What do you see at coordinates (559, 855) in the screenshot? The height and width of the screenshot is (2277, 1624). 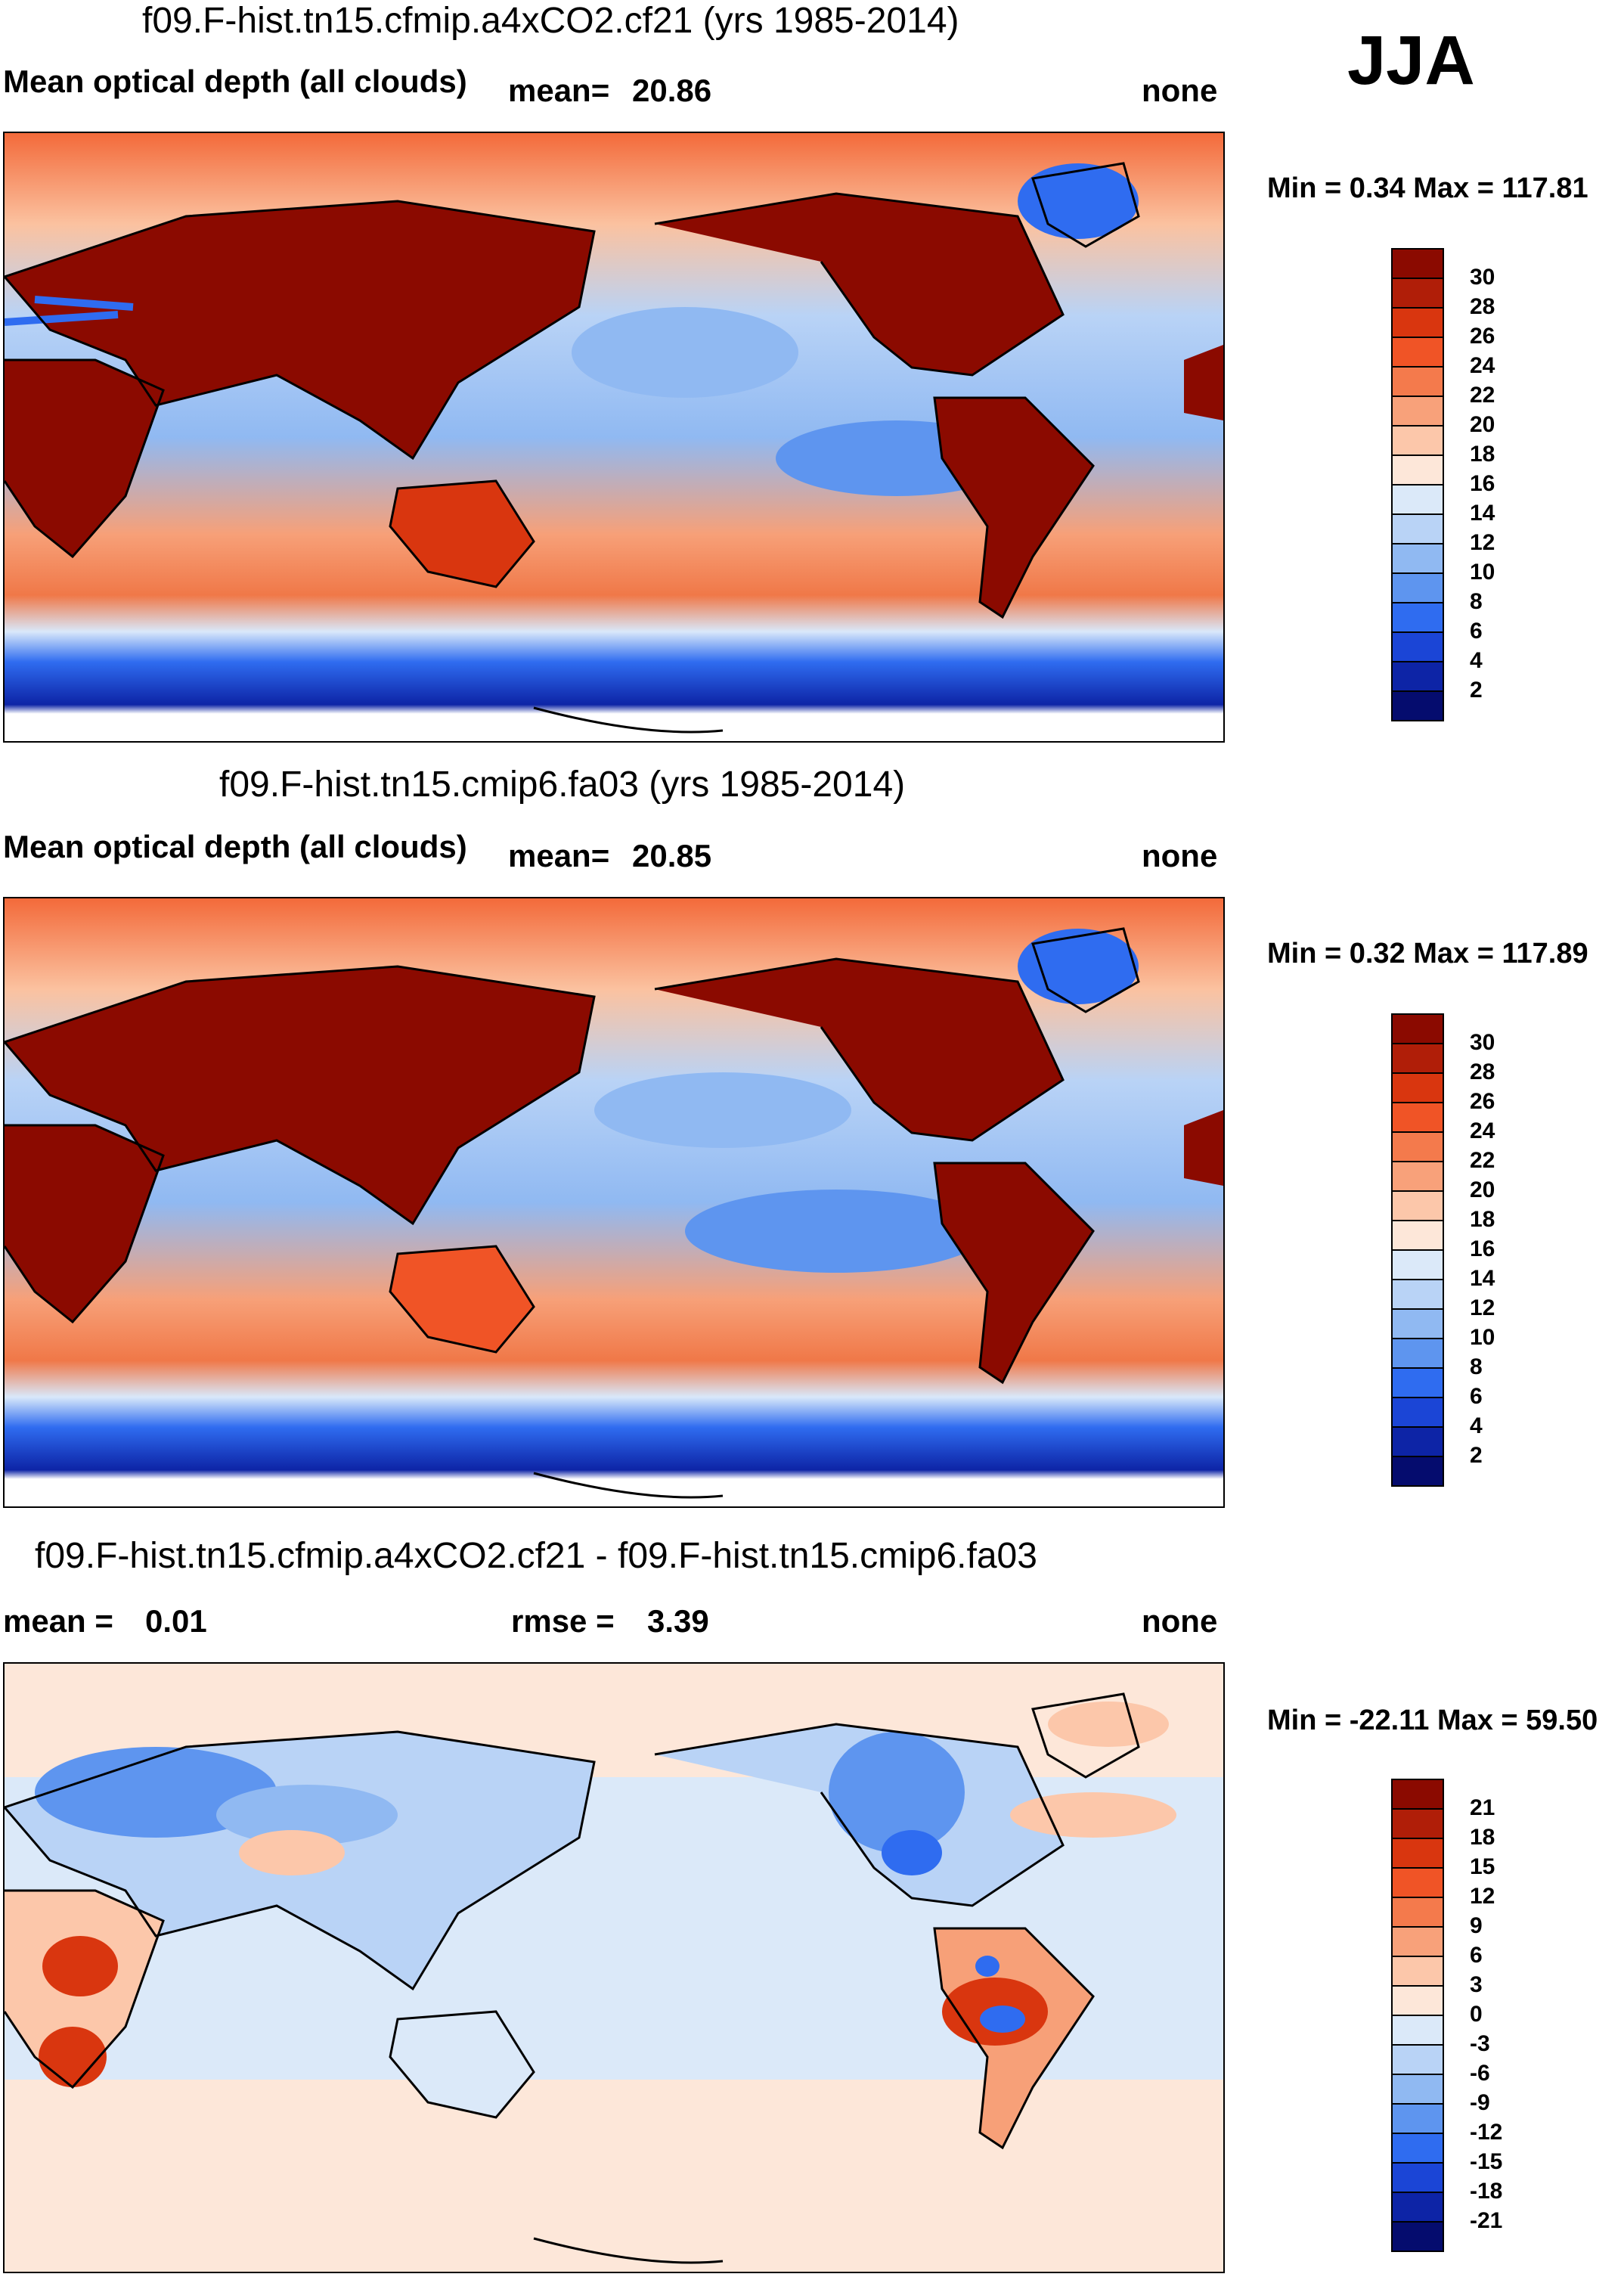 I see `panel-2-mean-label: mean=` at bounding box center [559, 855].